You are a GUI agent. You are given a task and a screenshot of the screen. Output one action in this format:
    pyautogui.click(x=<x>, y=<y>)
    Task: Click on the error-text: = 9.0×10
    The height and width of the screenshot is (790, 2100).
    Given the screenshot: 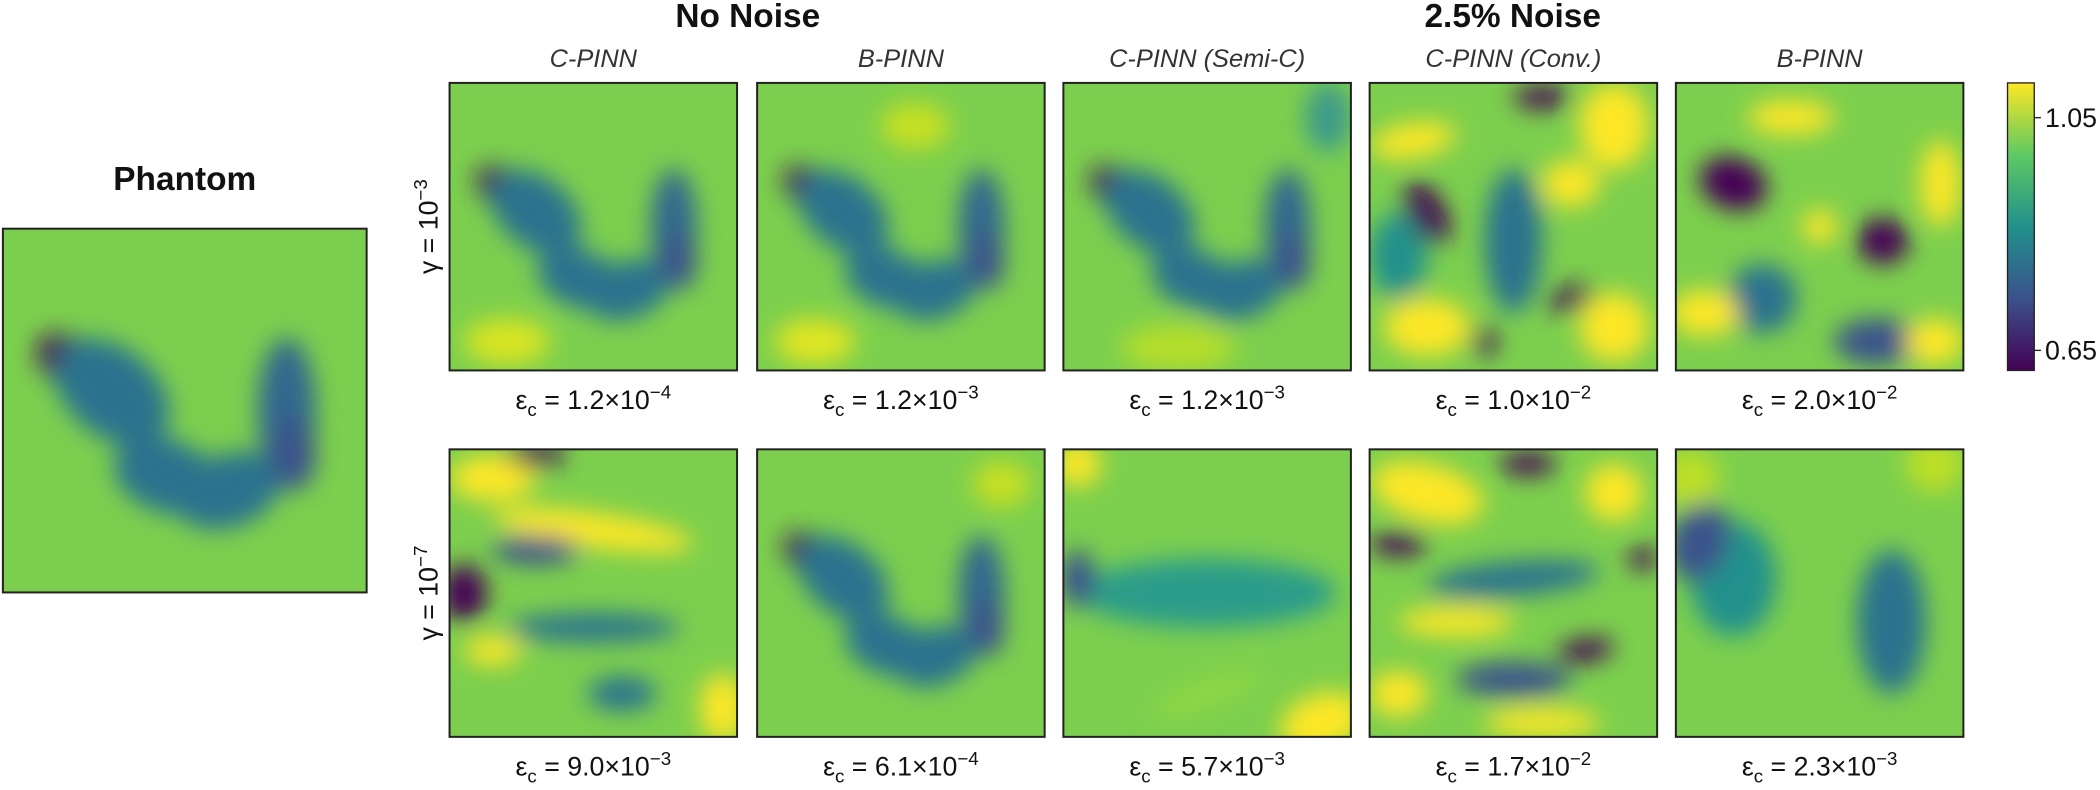 What is the action you would take?
    pyautogui.click(x=593, y=767)
    